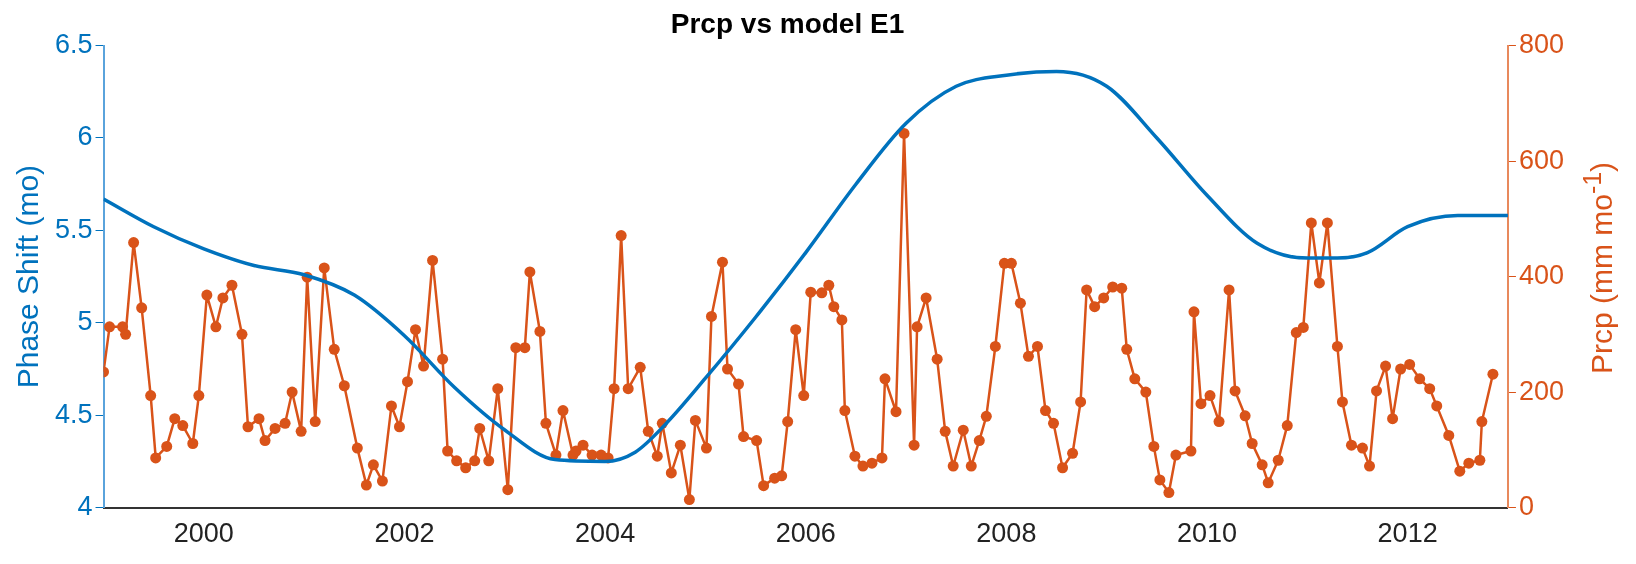 Image resolution: width=1636 pixels, height=564 pixels. Describe the element at coordinates (73, 44) in the screenshot. I see `y-tick-label: 6.5` at that location.